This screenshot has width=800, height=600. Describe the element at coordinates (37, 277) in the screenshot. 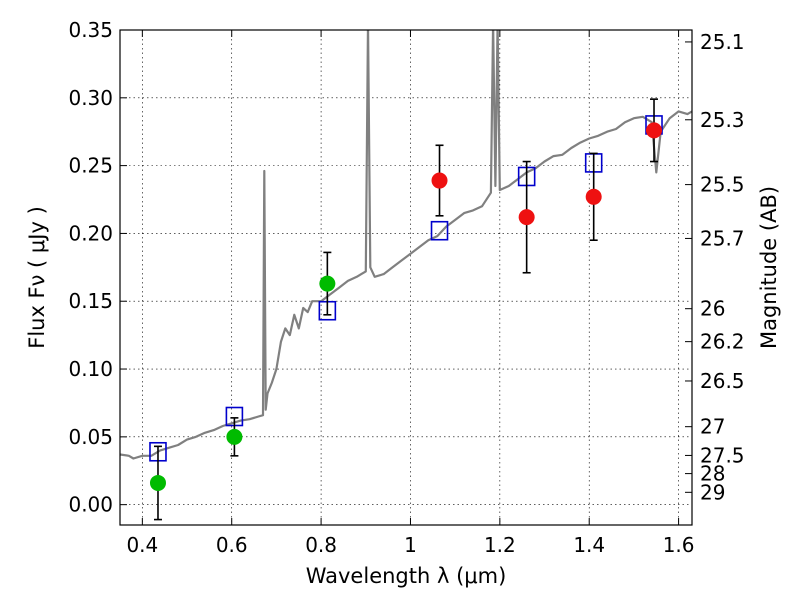

I see `y-axis-label: Flux Fν ( μJy )` at that location.